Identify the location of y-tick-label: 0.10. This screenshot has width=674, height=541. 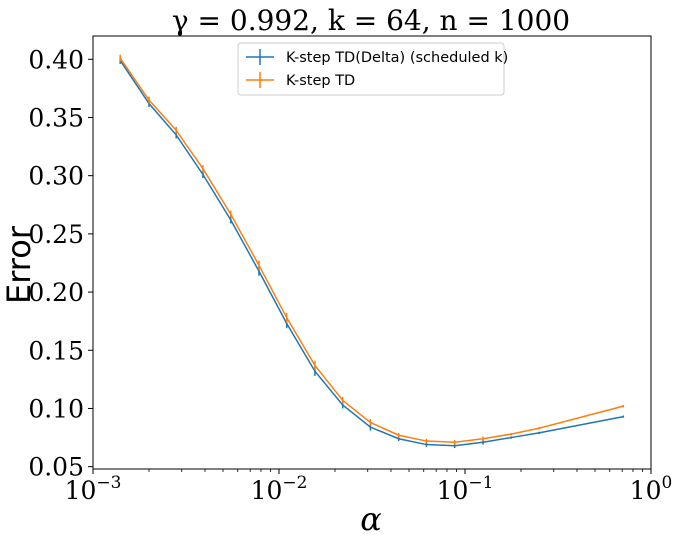
(56, 408).